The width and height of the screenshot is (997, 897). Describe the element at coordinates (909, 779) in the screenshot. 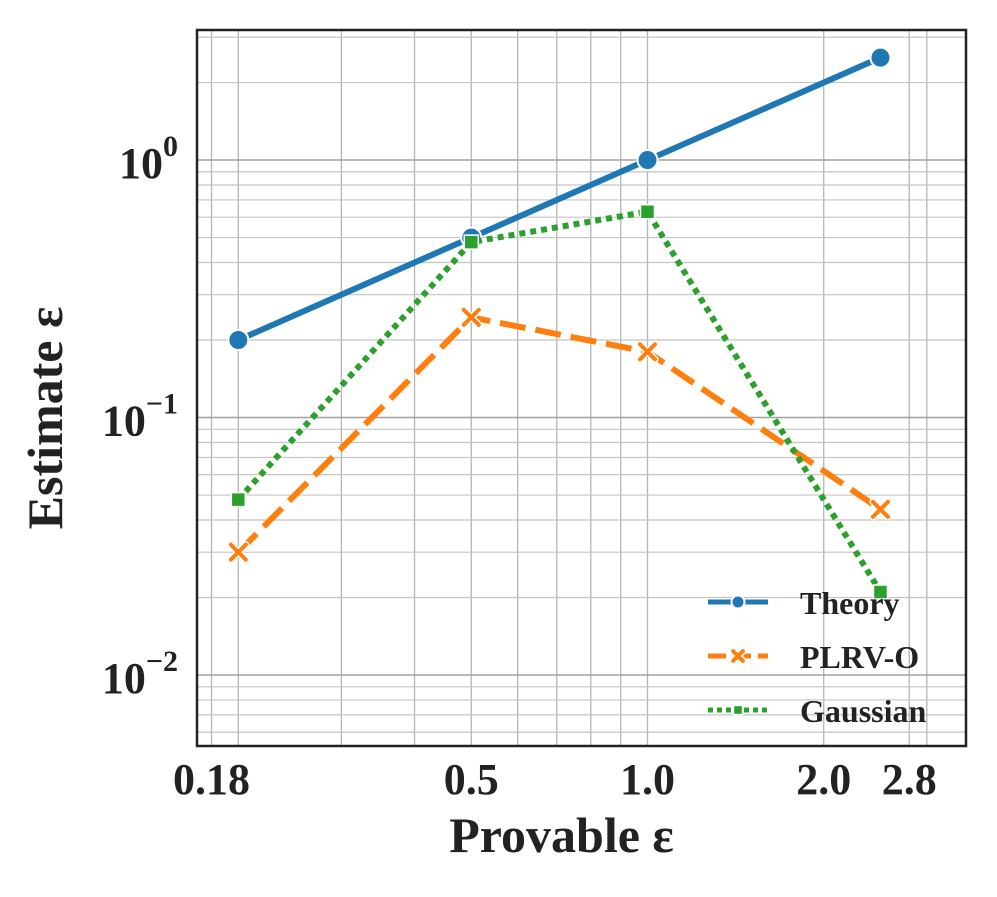

I see `x-tick-label: 2.8` at that location.